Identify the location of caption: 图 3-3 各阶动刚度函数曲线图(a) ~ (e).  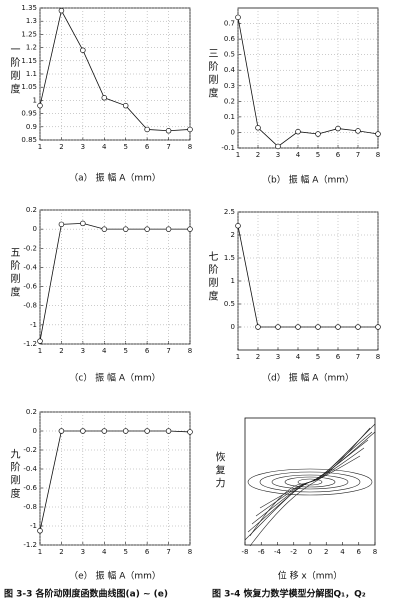
(86, 594).